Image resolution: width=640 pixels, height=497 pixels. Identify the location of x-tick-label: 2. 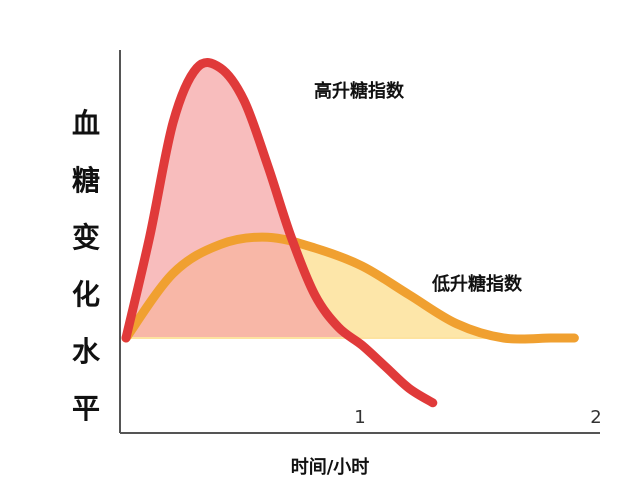
(595, 417).